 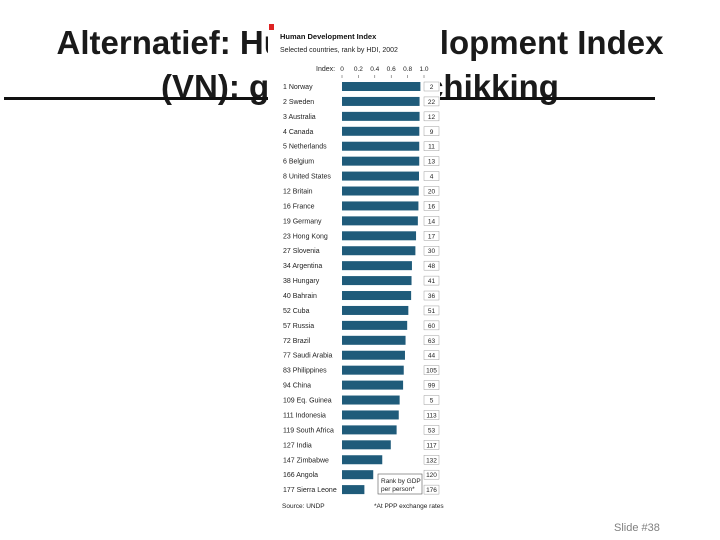 I want to click on chart-title: Human Development Index, so click(x=328, y=36).